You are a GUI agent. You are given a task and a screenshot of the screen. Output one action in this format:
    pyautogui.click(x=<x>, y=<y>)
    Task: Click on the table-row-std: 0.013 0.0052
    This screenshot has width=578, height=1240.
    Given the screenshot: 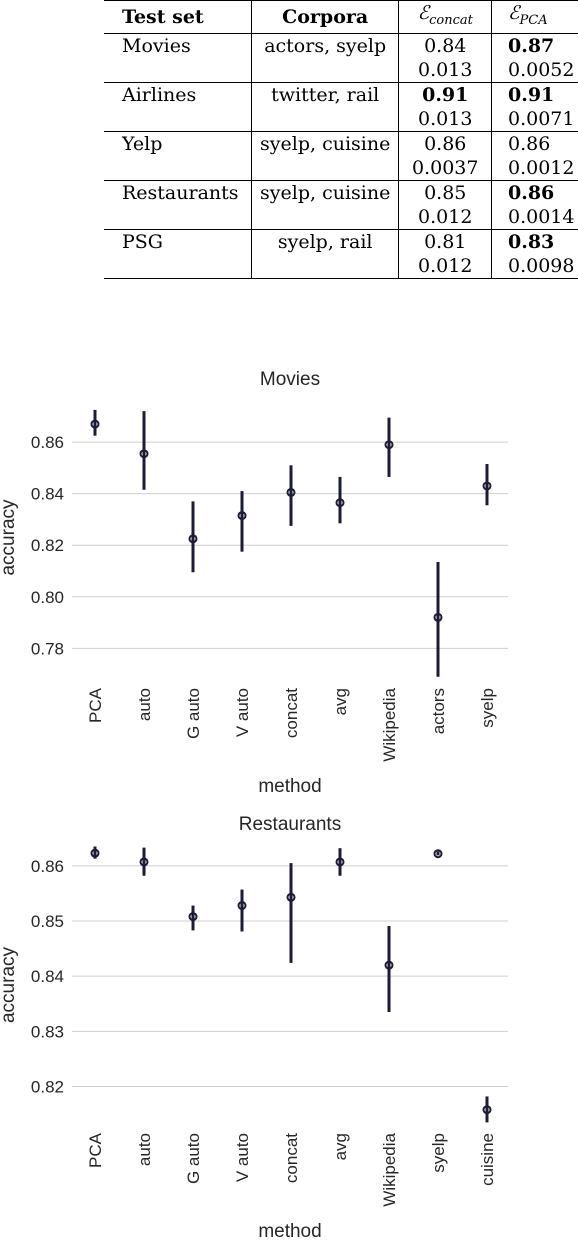 What is the action you would take?
    pyautogui.click(x=341, y=70)
    